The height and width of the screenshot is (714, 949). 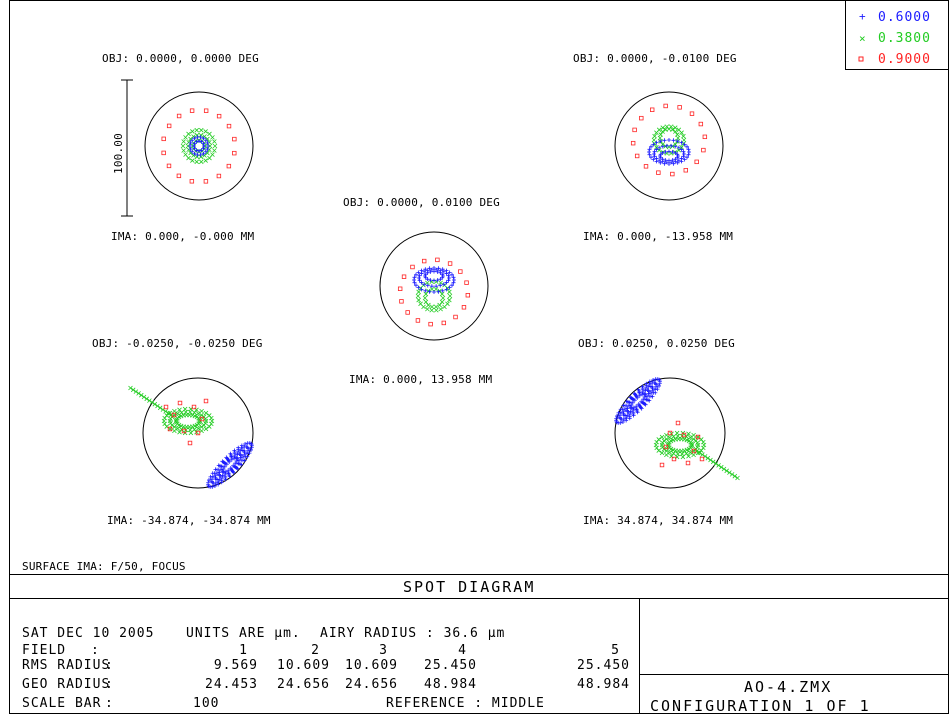 What do you see at coordinates (109, 665) in the screenshot?
I see `info-rms-sep: :` at bounding box center [109, 665].